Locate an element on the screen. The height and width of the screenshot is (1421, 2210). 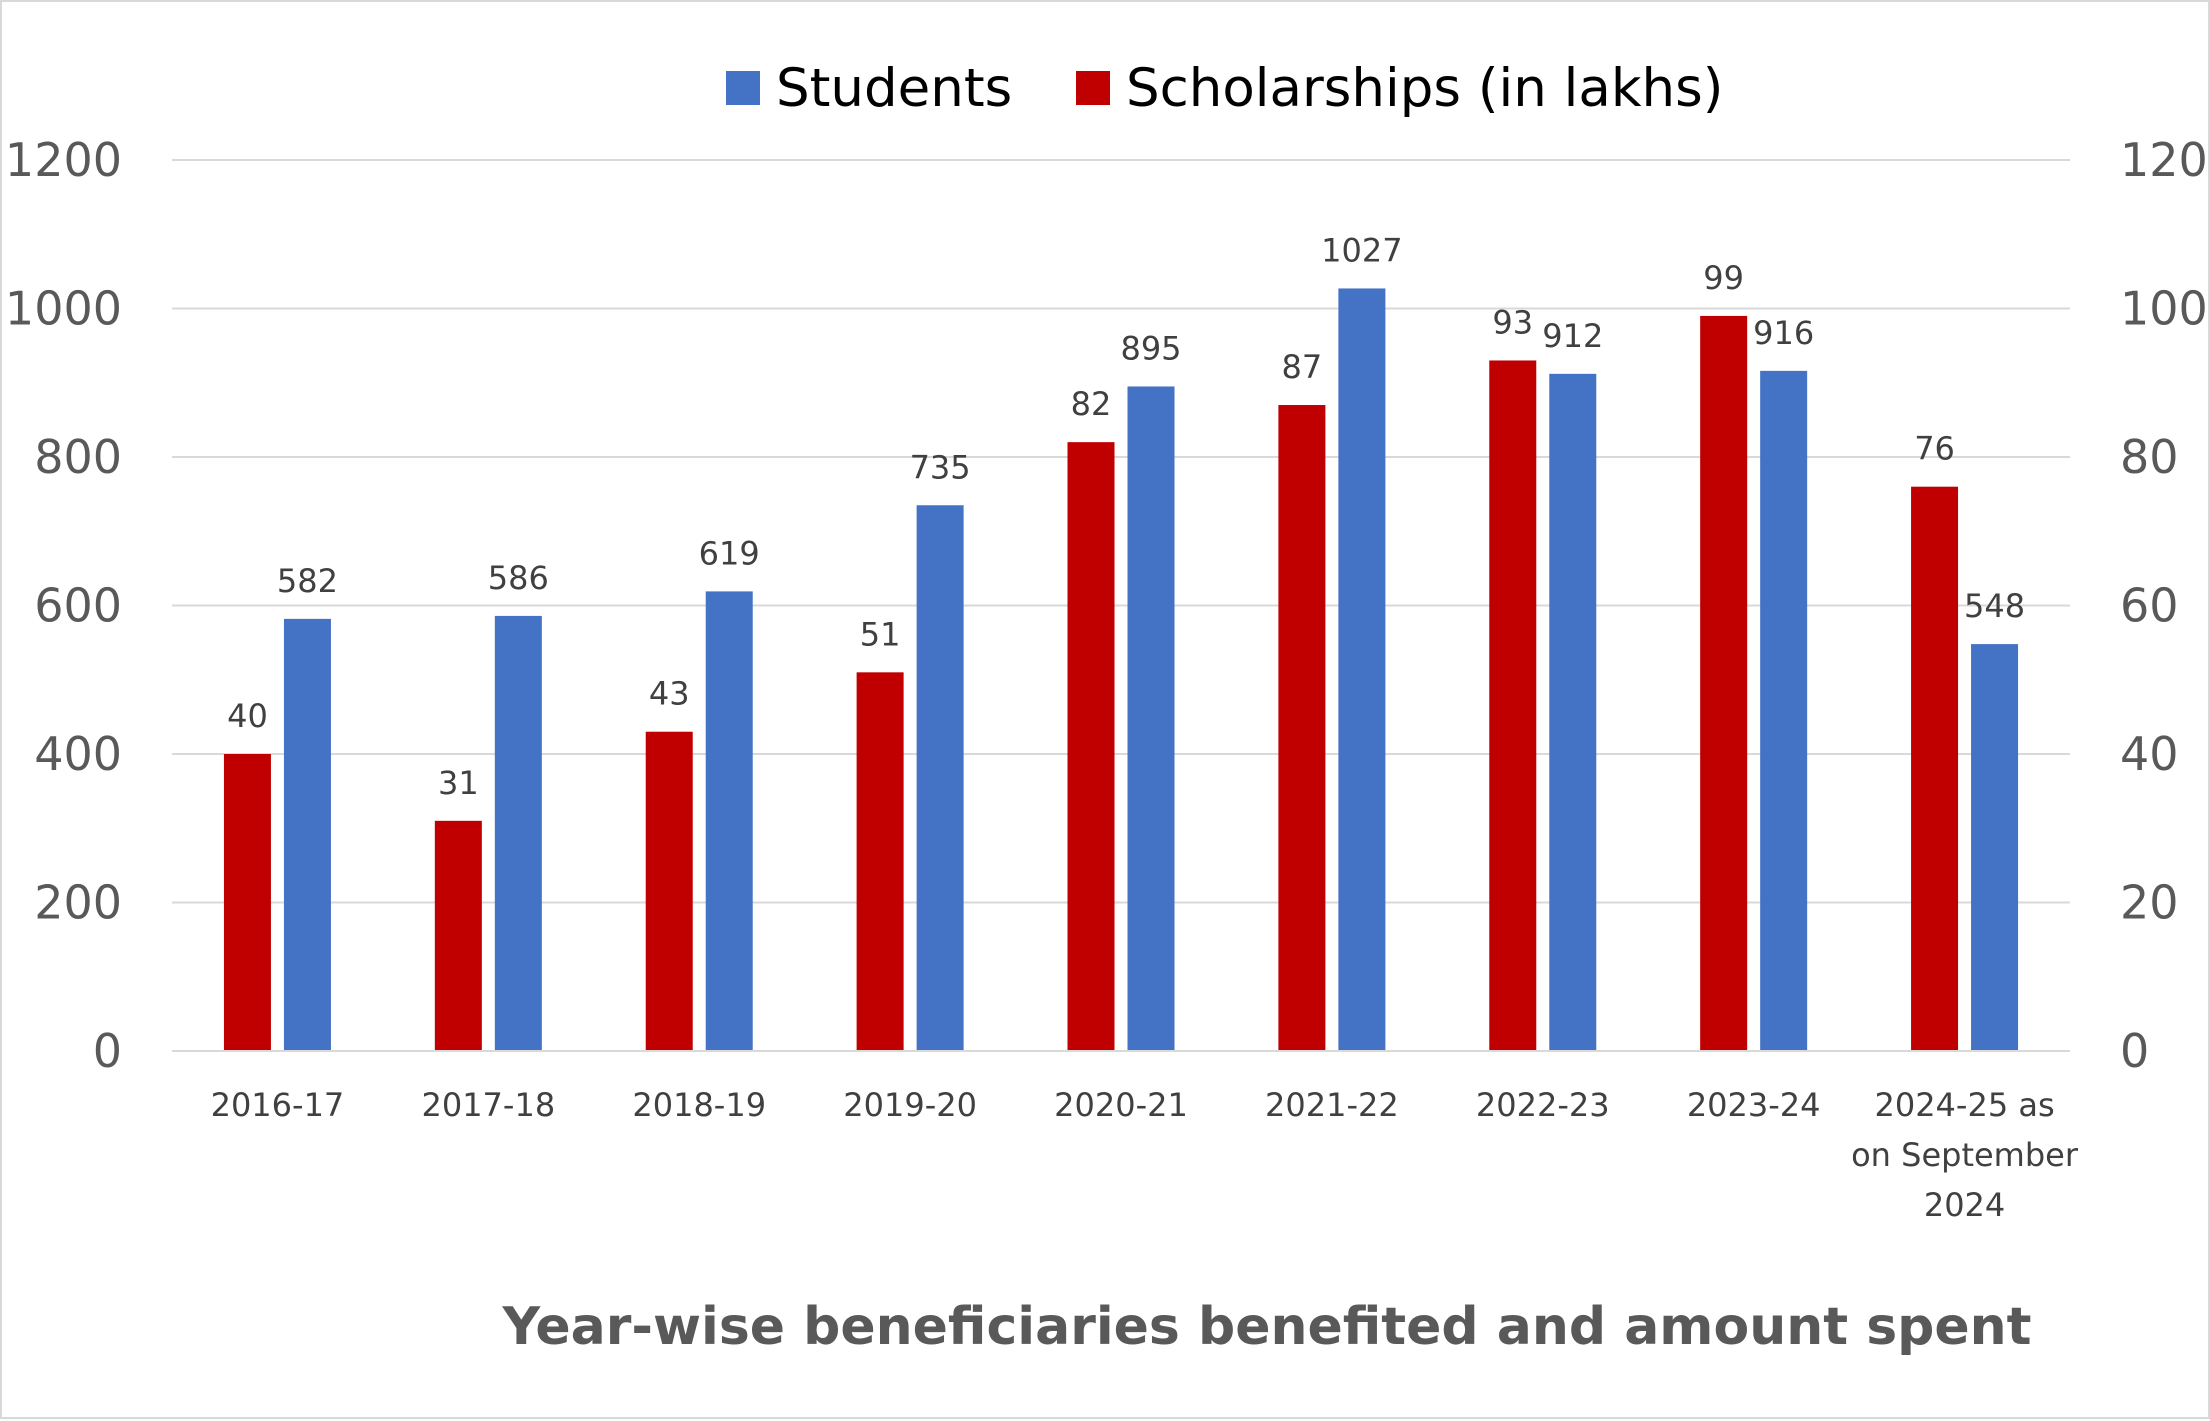
scholarships-data-label: 99 is located at coordinates (1723, 278).